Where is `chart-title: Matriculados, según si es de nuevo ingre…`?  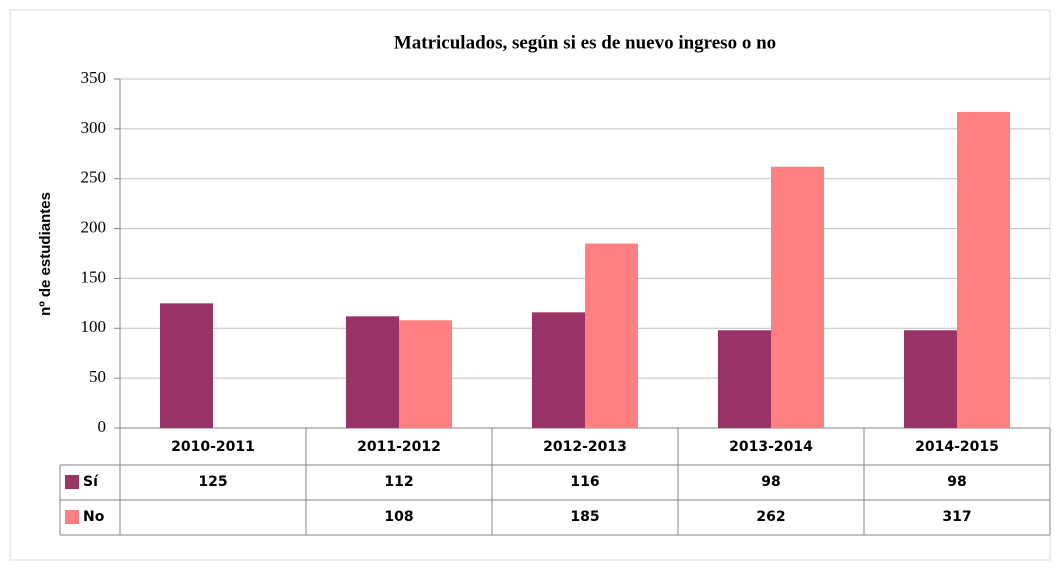 chart-title: Matriculados, según si es de nuevo ingre… is located at coordinates (585, 42).